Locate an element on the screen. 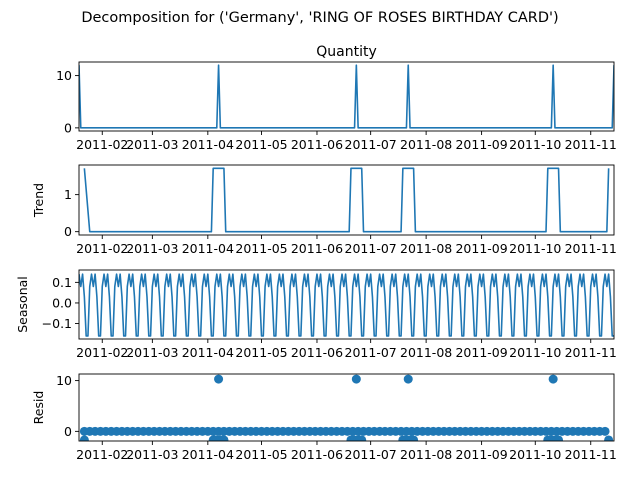 The width and height of the screenshot is (640, 480). y-tick-label: 0.0 is located at coordinates (62, 302).